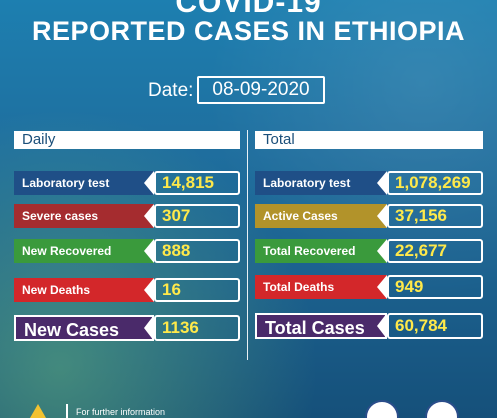 Image resolution: width=497 pixels, height=418 pixels. What do you see at coordinates (84, 251) in the screenshot?
I see `daily-row-label: New Recovered` at bounding box center [84, 251].